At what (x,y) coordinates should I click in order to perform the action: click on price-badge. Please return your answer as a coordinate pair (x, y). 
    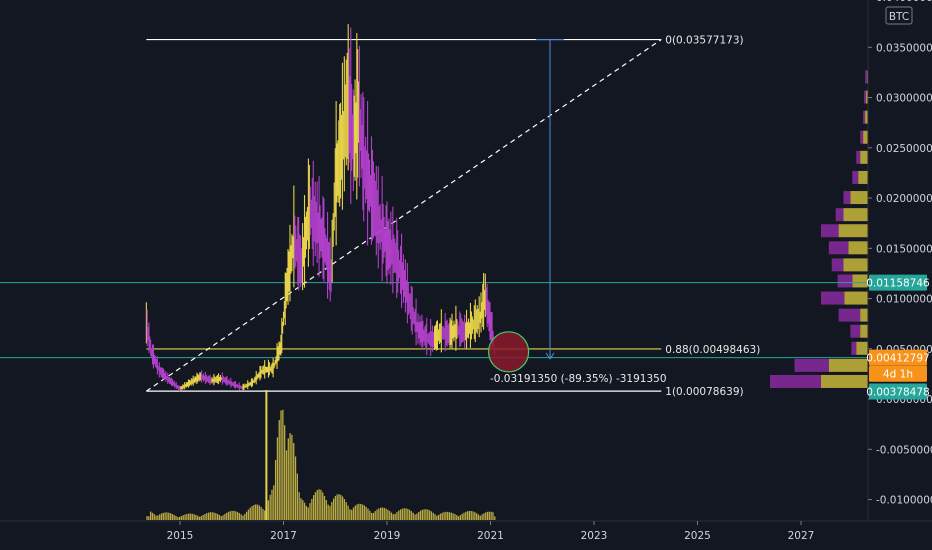
    Looking at the image, I should click on (898, 282).